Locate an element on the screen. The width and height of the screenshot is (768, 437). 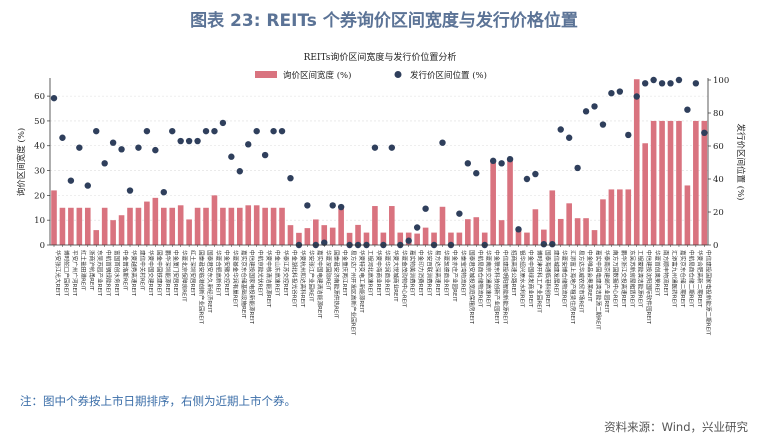
x-tick-label: 易方达广州开发区高新产业园REIT is located at coordinates (354, 293).